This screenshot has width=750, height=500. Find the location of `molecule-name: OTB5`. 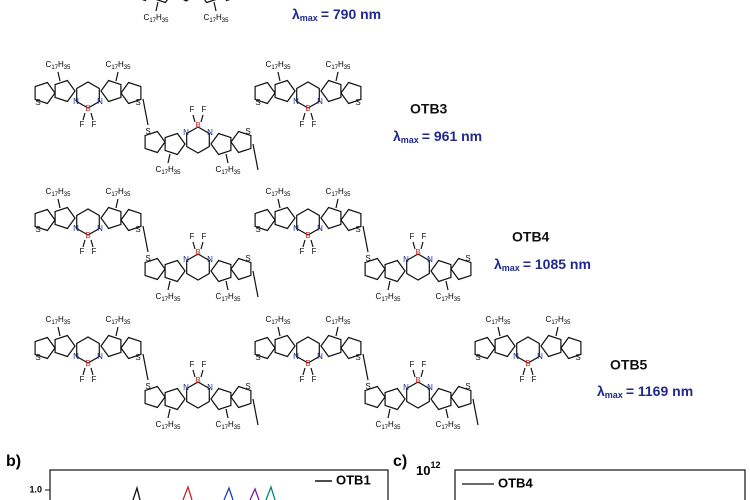

molecule-name: OTB5 is located at coordinates (629, 365).